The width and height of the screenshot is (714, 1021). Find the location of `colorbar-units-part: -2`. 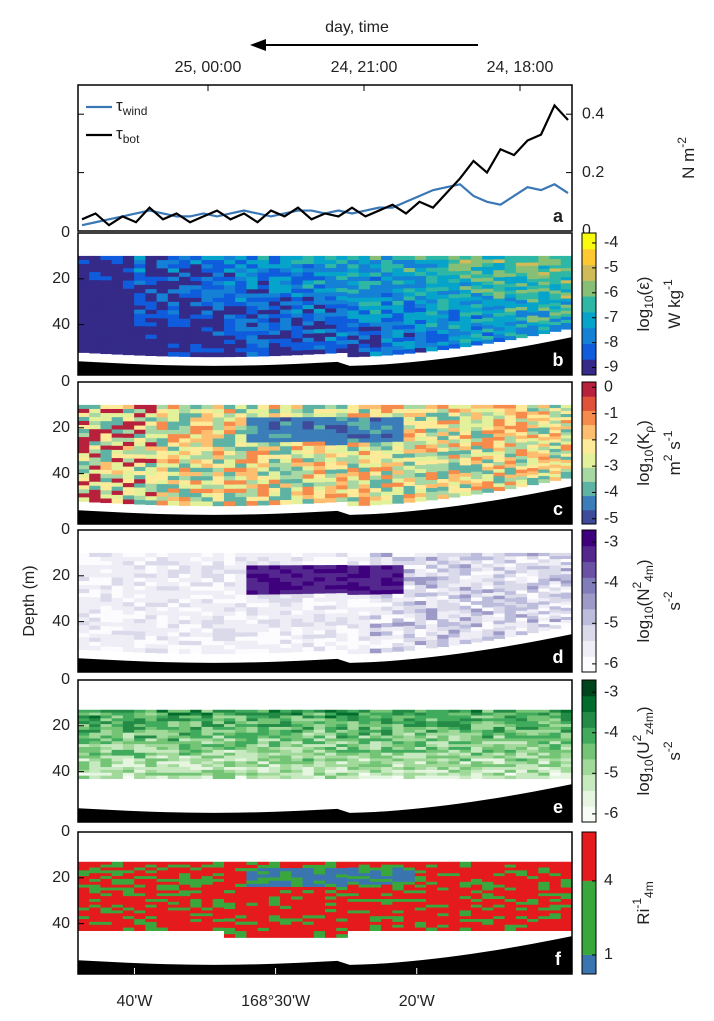

colorbar-units-part: -2 is located at coordinates (668, 596).